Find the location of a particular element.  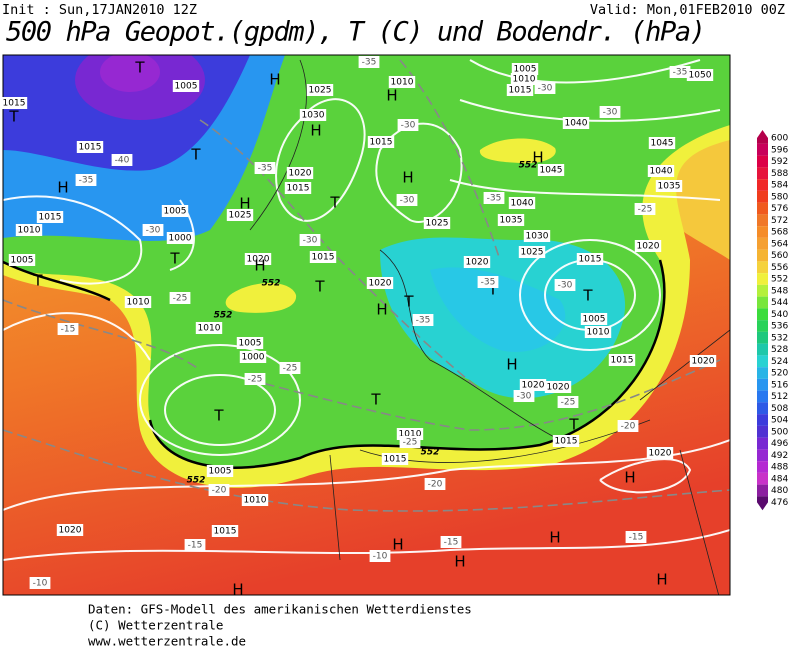

colorbar-label: 520 is located at coordinates (779, 374).